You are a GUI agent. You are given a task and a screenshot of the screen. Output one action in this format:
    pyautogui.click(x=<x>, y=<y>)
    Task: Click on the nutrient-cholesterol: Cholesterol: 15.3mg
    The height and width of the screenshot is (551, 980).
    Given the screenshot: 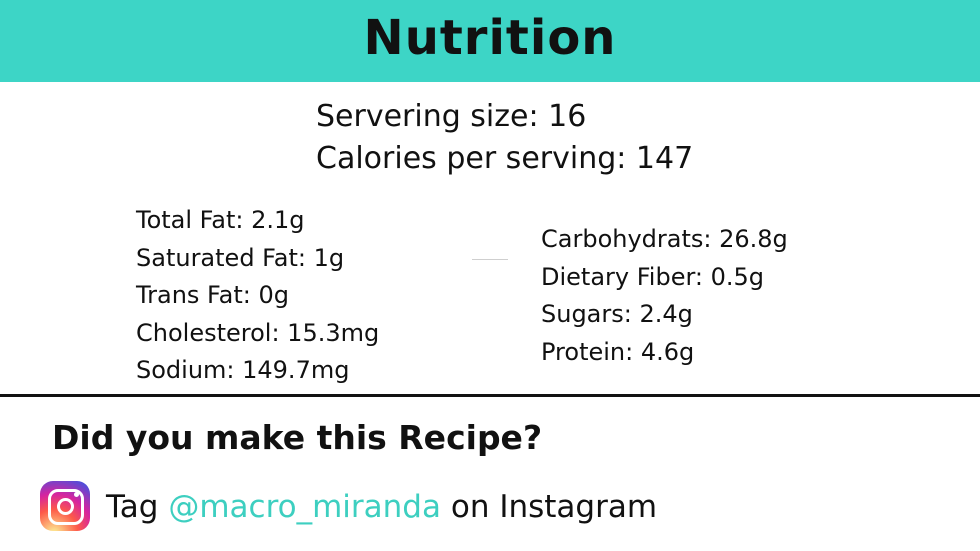 What is the action you would take?
    pyautogui.click(x=258, y=332)
    